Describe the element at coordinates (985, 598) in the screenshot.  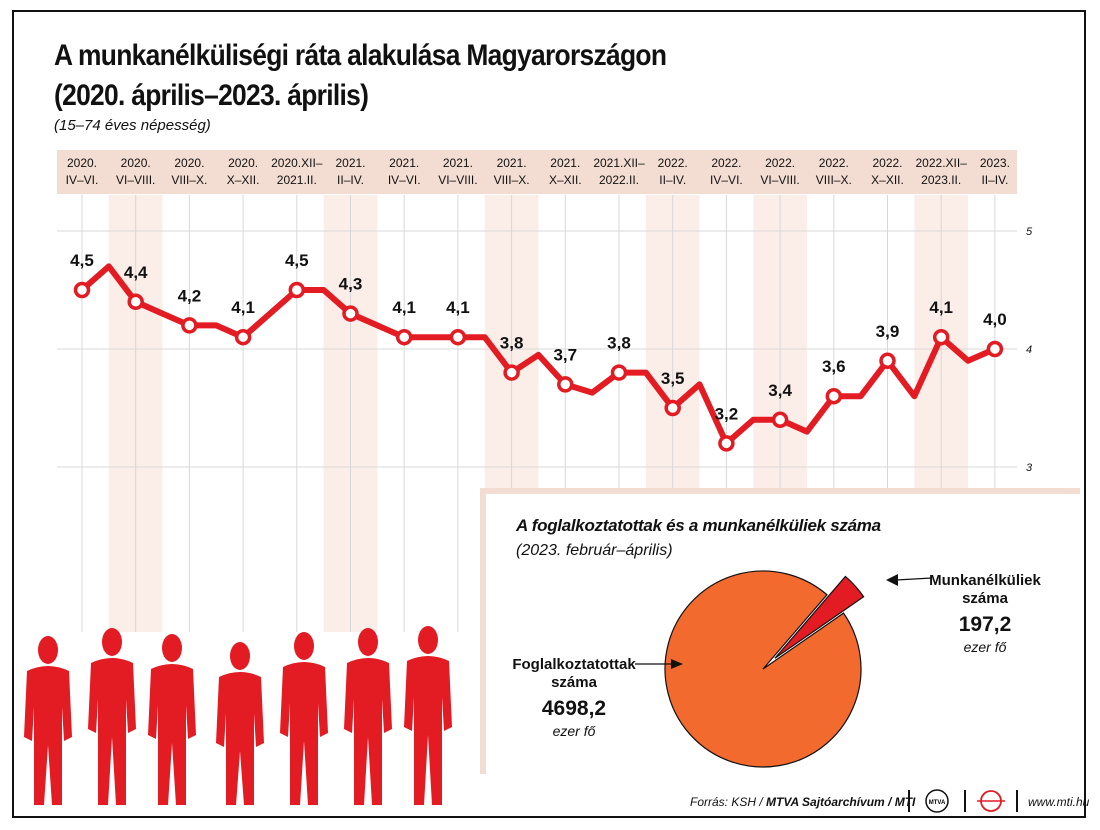
I see `unemployed-name-line-2: száma` at that location.